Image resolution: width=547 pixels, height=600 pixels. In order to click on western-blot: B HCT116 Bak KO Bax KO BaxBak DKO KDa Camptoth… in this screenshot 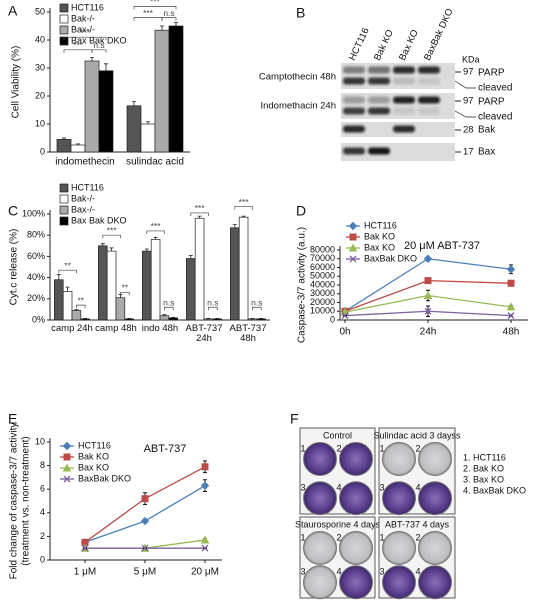, I will do `click(385, 83)`.